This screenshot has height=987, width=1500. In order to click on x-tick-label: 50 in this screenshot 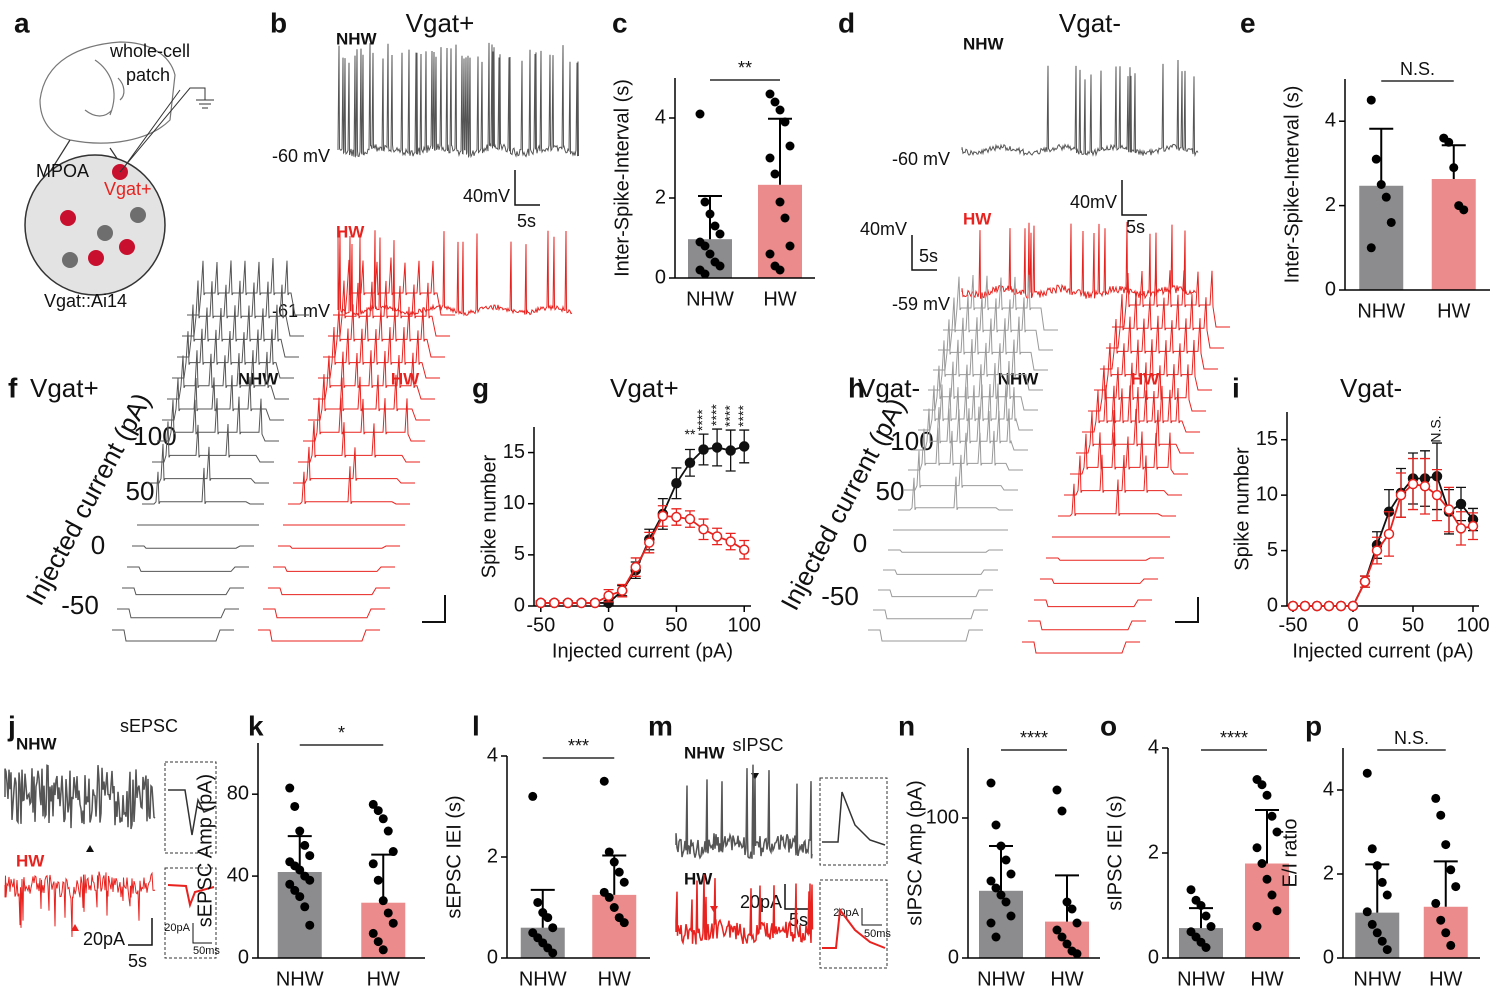, I will do `click(1413, 625)`.